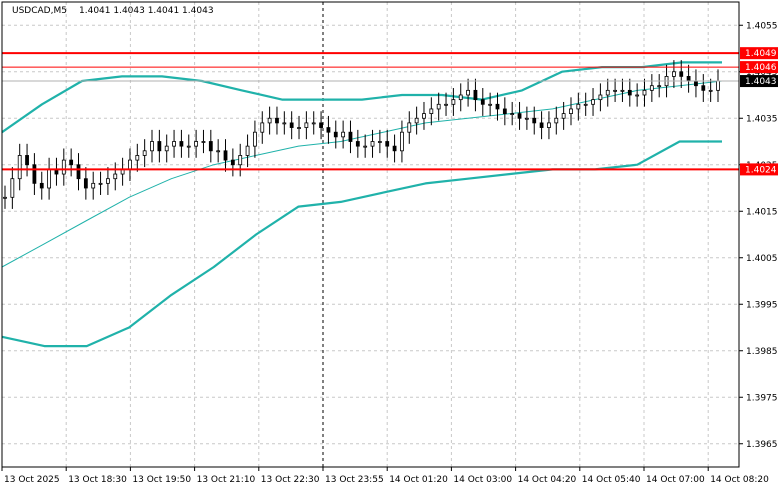 This screenshot has width=781, height=489. Describe the element at coordinates (762, 445) in the screenshot. I see `price-tick-label: 1.3965` at that location.